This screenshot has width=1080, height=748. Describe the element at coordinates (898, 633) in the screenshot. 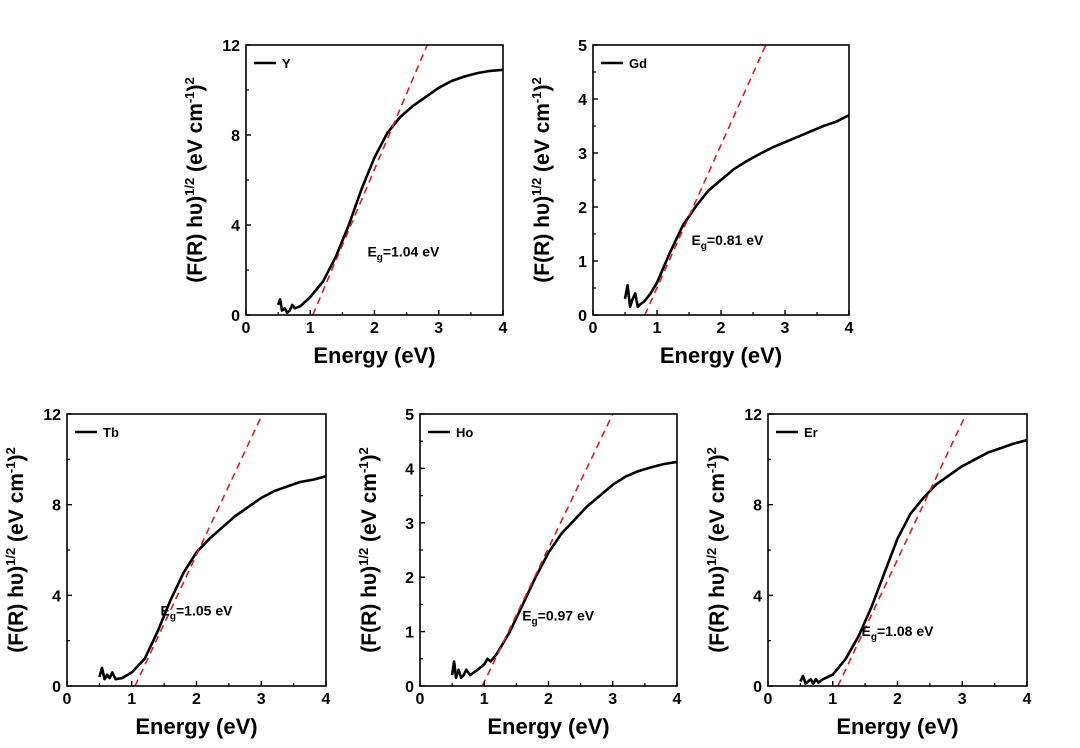

I see `band-gap-annotation: Eg=1.08 eV` at that location.